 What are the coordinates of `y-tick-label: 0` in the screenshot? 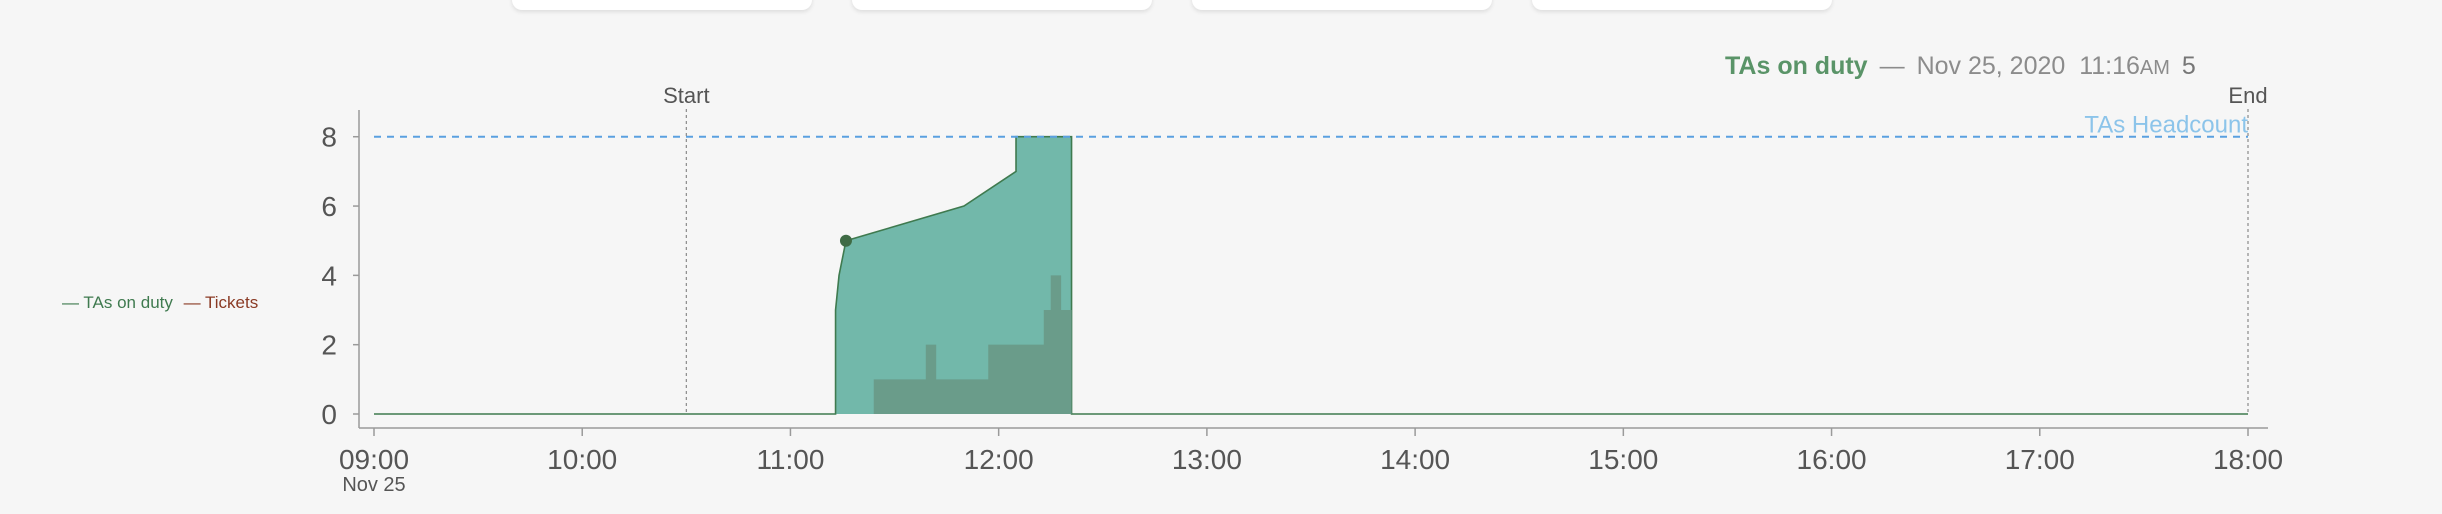 It's located at (329, 414).